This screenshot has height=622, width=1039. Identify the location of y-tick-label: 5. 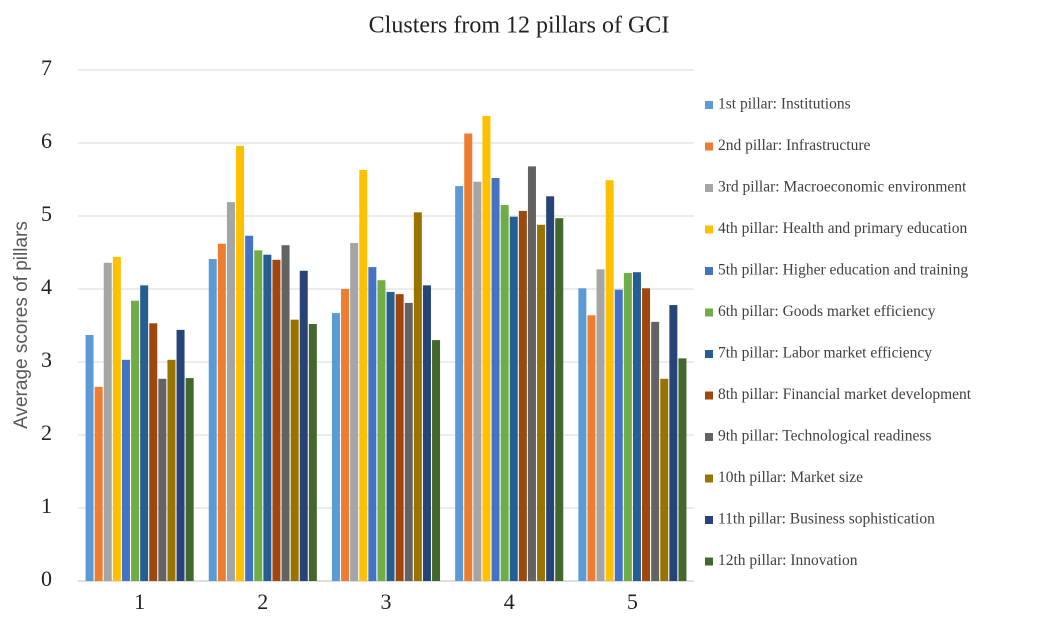
(46, 213).